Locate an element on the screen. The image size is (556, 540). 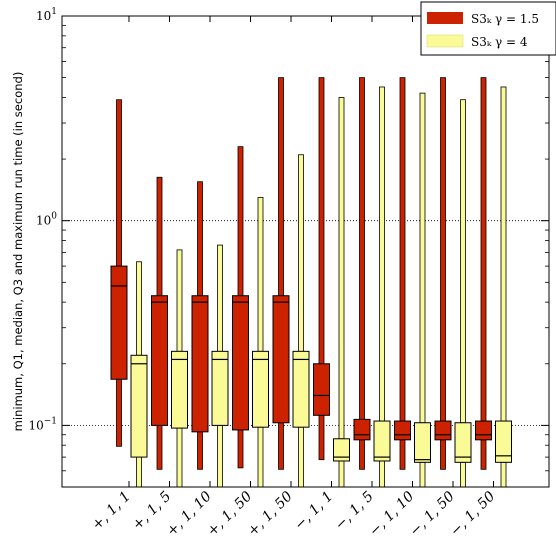
legend: S3ₖ γ = 1.5 S3ₖ γ = 4 is located at coordinates (488, 28).